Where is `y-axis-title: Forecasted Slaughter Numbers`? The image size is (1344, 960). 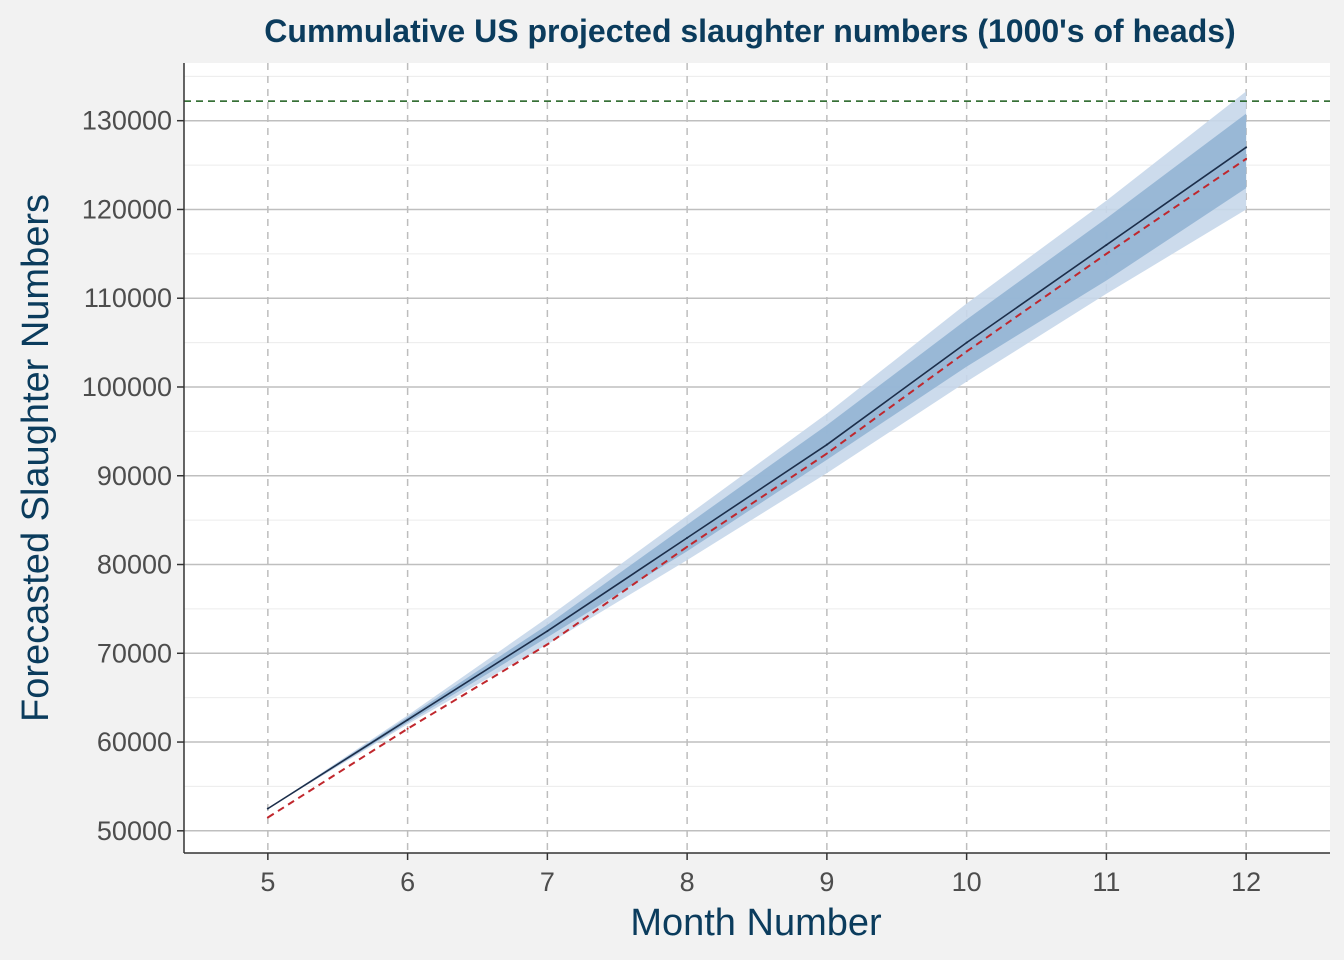
y-axis-title: Forecasted Slaughter Numbers is located at coordinates (36, 458).